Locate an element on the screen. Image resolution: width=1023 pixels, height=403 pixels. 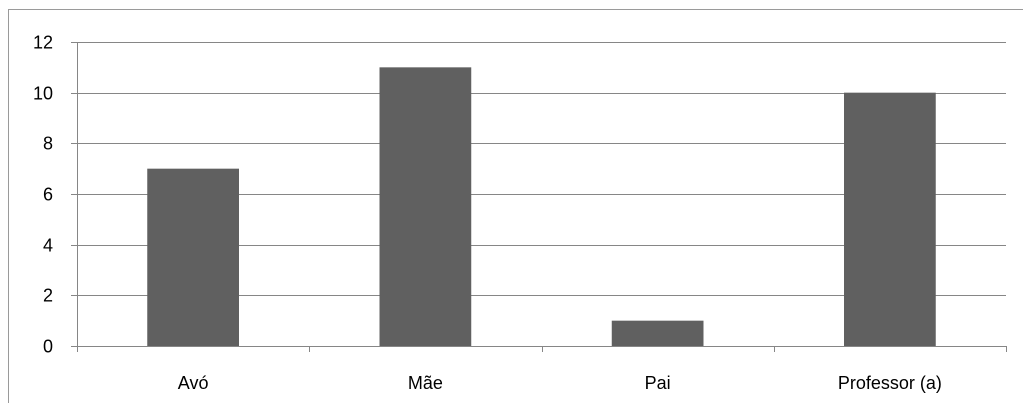
x-category-label: Professor (a) is located at coordinates (890, 383).